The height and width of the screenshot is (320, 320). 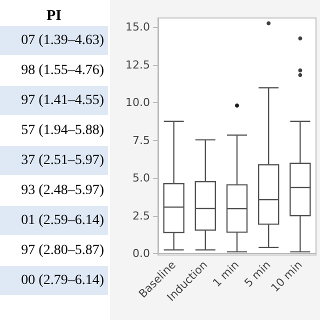 I want to click on text: 00 (2.79–6.14), so click(x=54, y=280).